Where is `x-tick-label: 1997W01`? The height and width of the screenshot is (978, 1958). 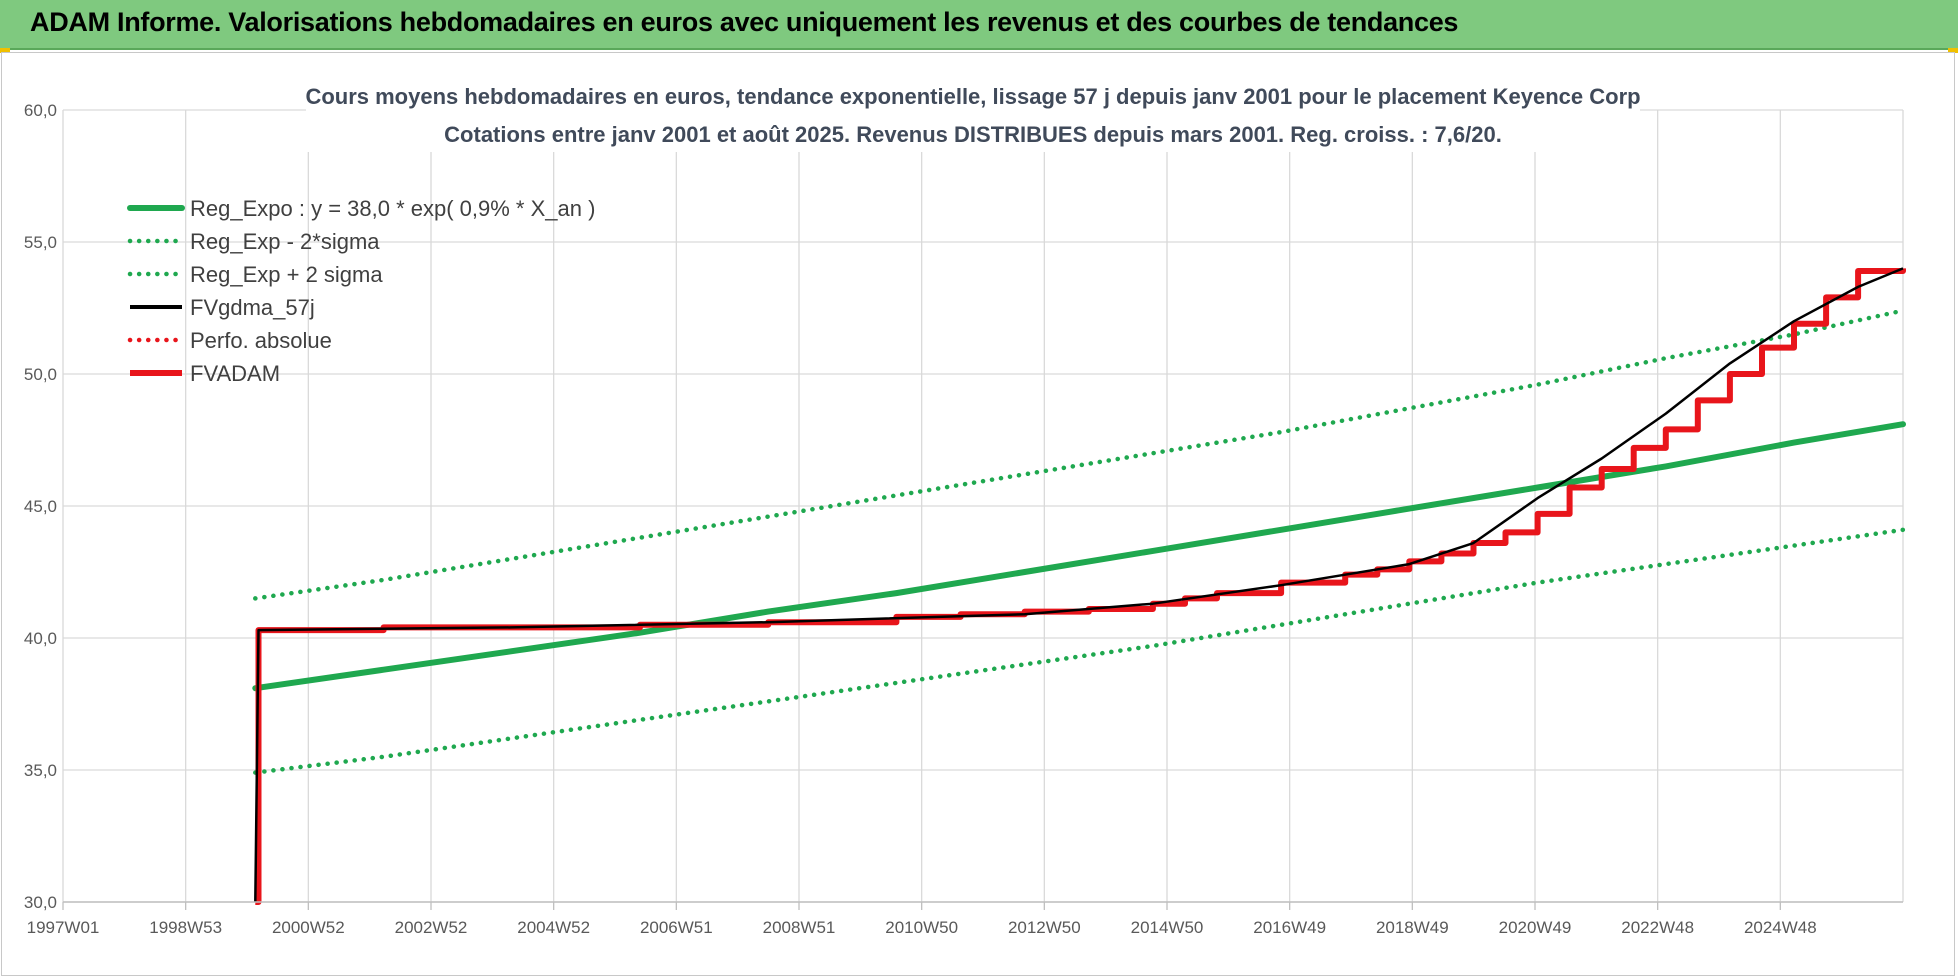 x-tick-label: 1997W01 is located at coordinates (63, 927).